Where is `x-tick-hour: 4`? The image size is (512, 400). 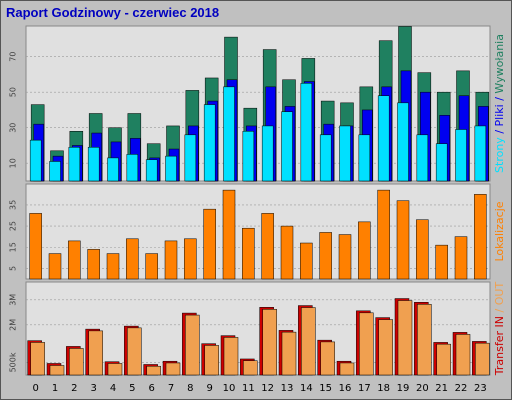
x-tick-hour: 4 is located at coordinates (113, 388).